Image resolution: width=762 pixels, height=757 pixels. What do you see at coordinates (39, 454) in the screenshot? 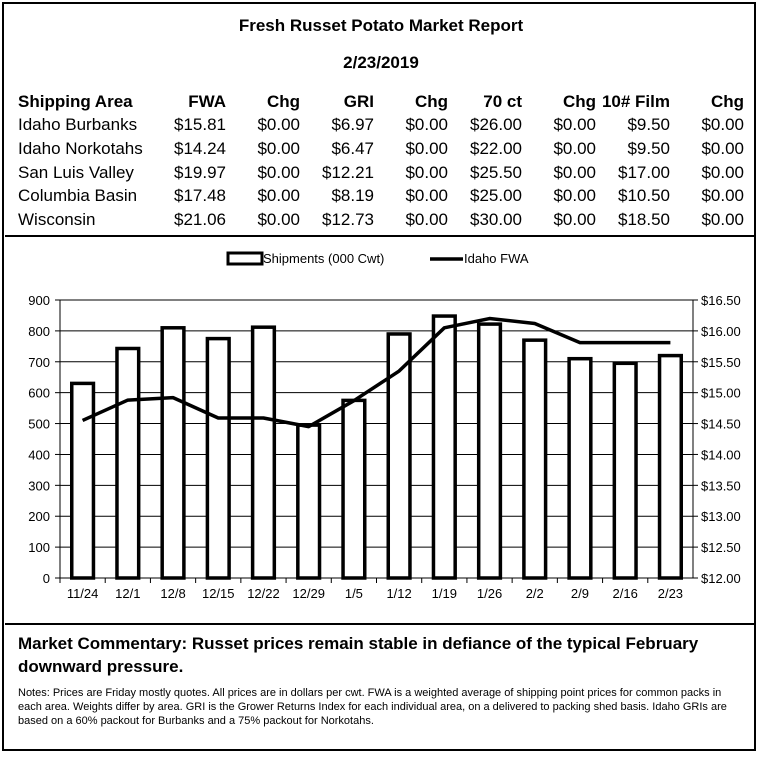
I see `left-axis-tick-label: 400` at bounding box center [39, 454].